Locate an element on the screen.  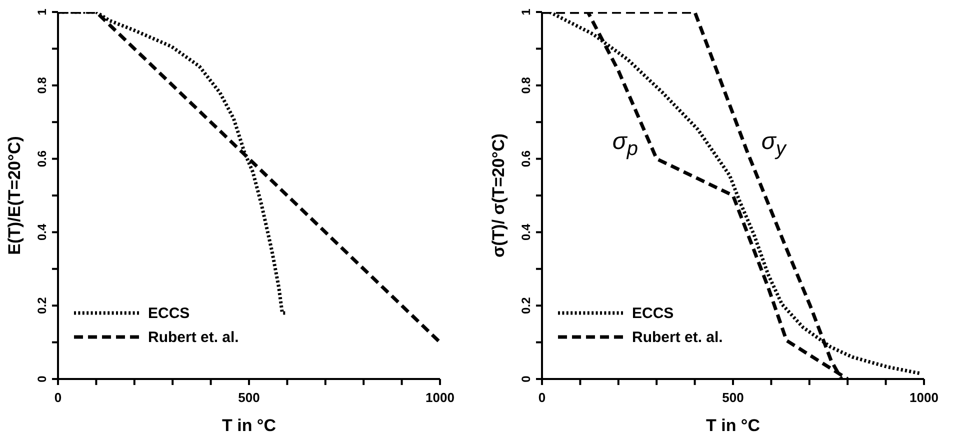
annotation: σ$_{y}$ is located at coordinates (773, 145).